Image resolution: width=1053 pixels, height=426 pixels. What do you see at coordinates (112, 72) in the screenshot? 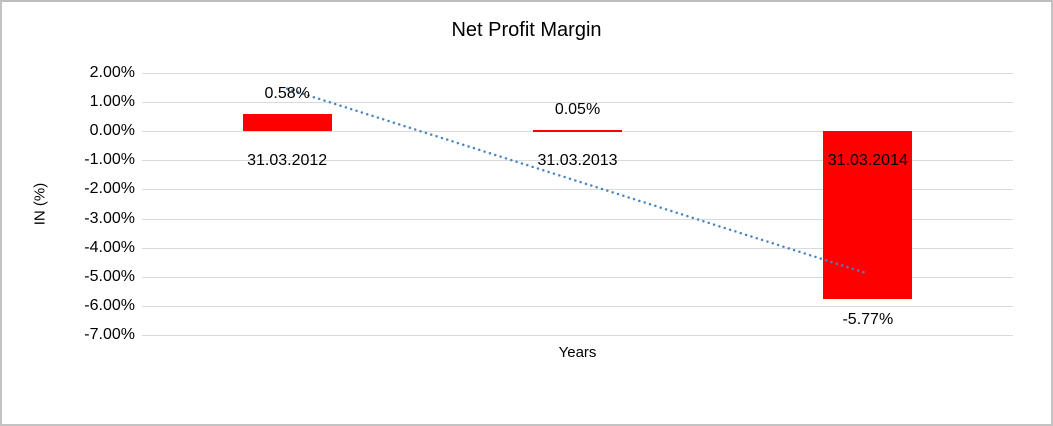
I see `y-tick-label: 2.00%` at bounding box center [112, 72].